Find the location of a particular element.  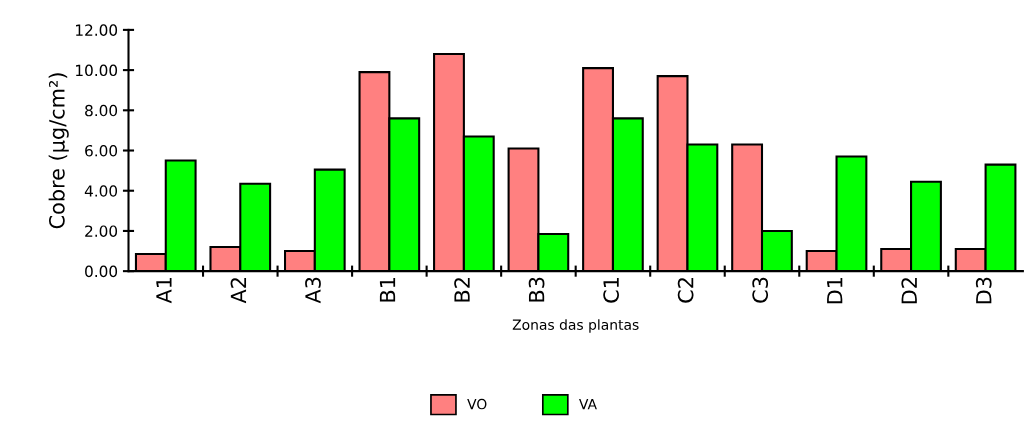

legend-label: VA is located at coordinates (588, 404).